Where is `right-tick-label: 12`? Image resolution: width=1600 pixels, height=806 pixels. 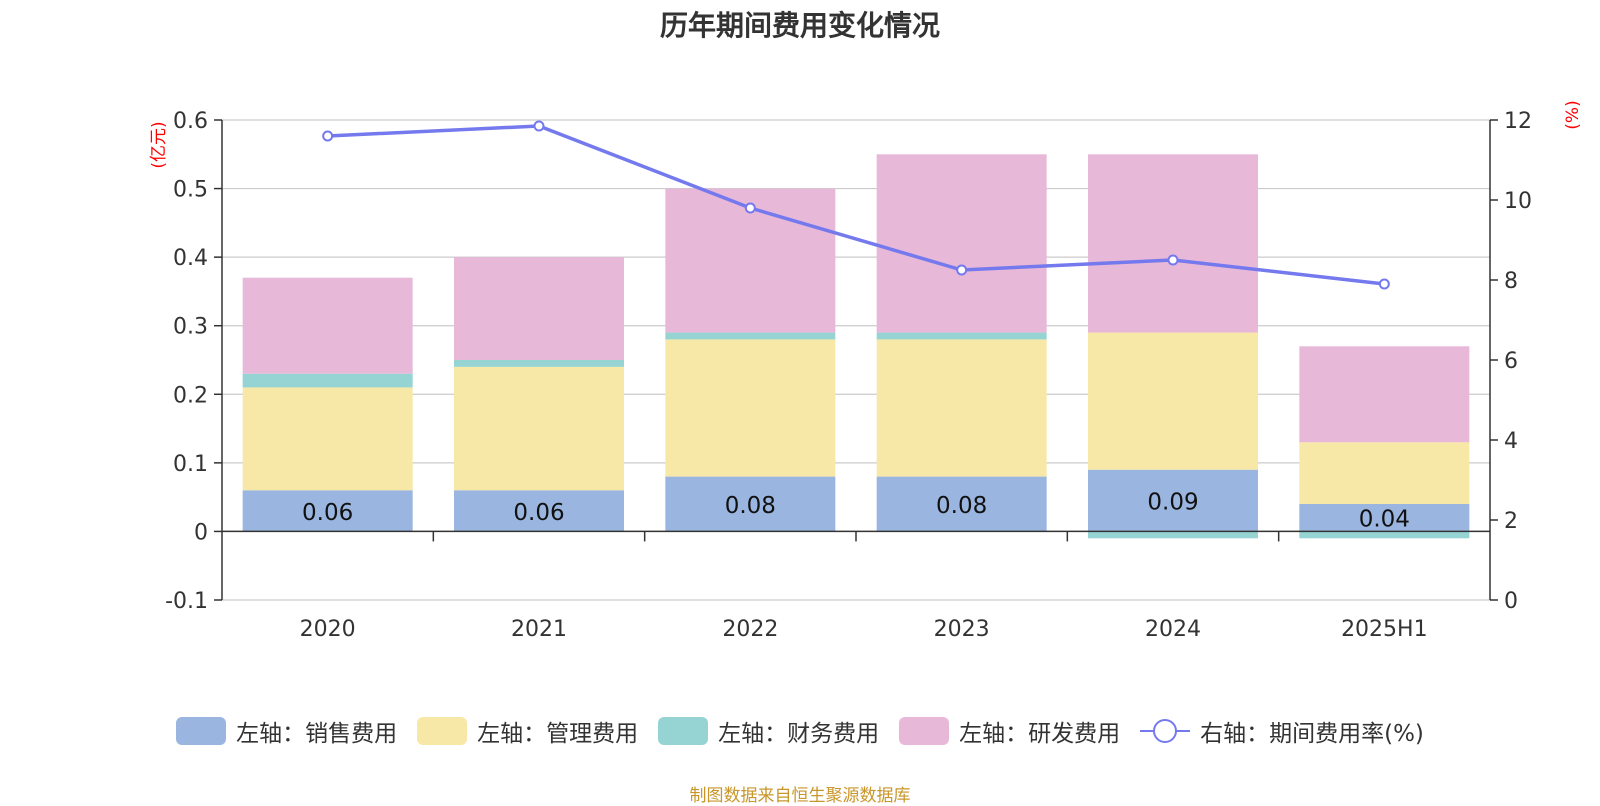
right-tick-label: 12 is located at coordinates (1518, 121).